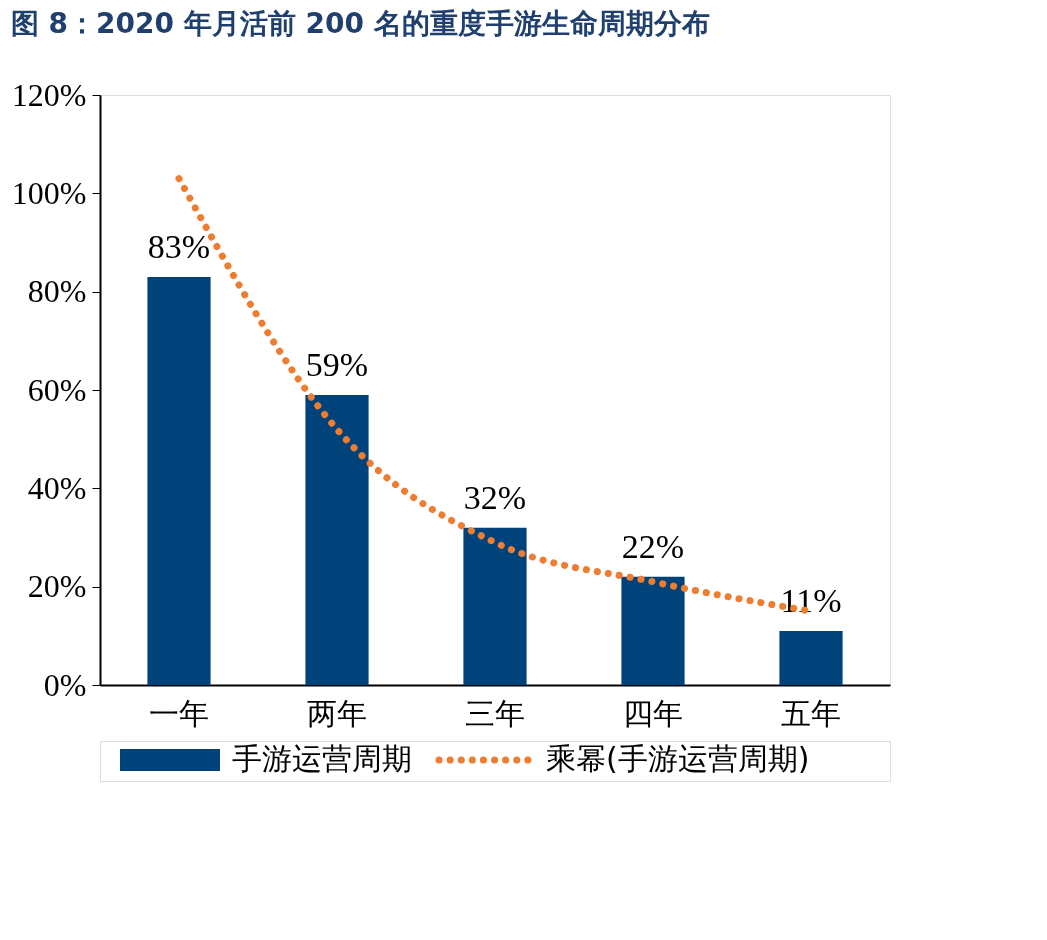 The image size is (1047, 940). I want to click on text: 32%, so click(495, 497).